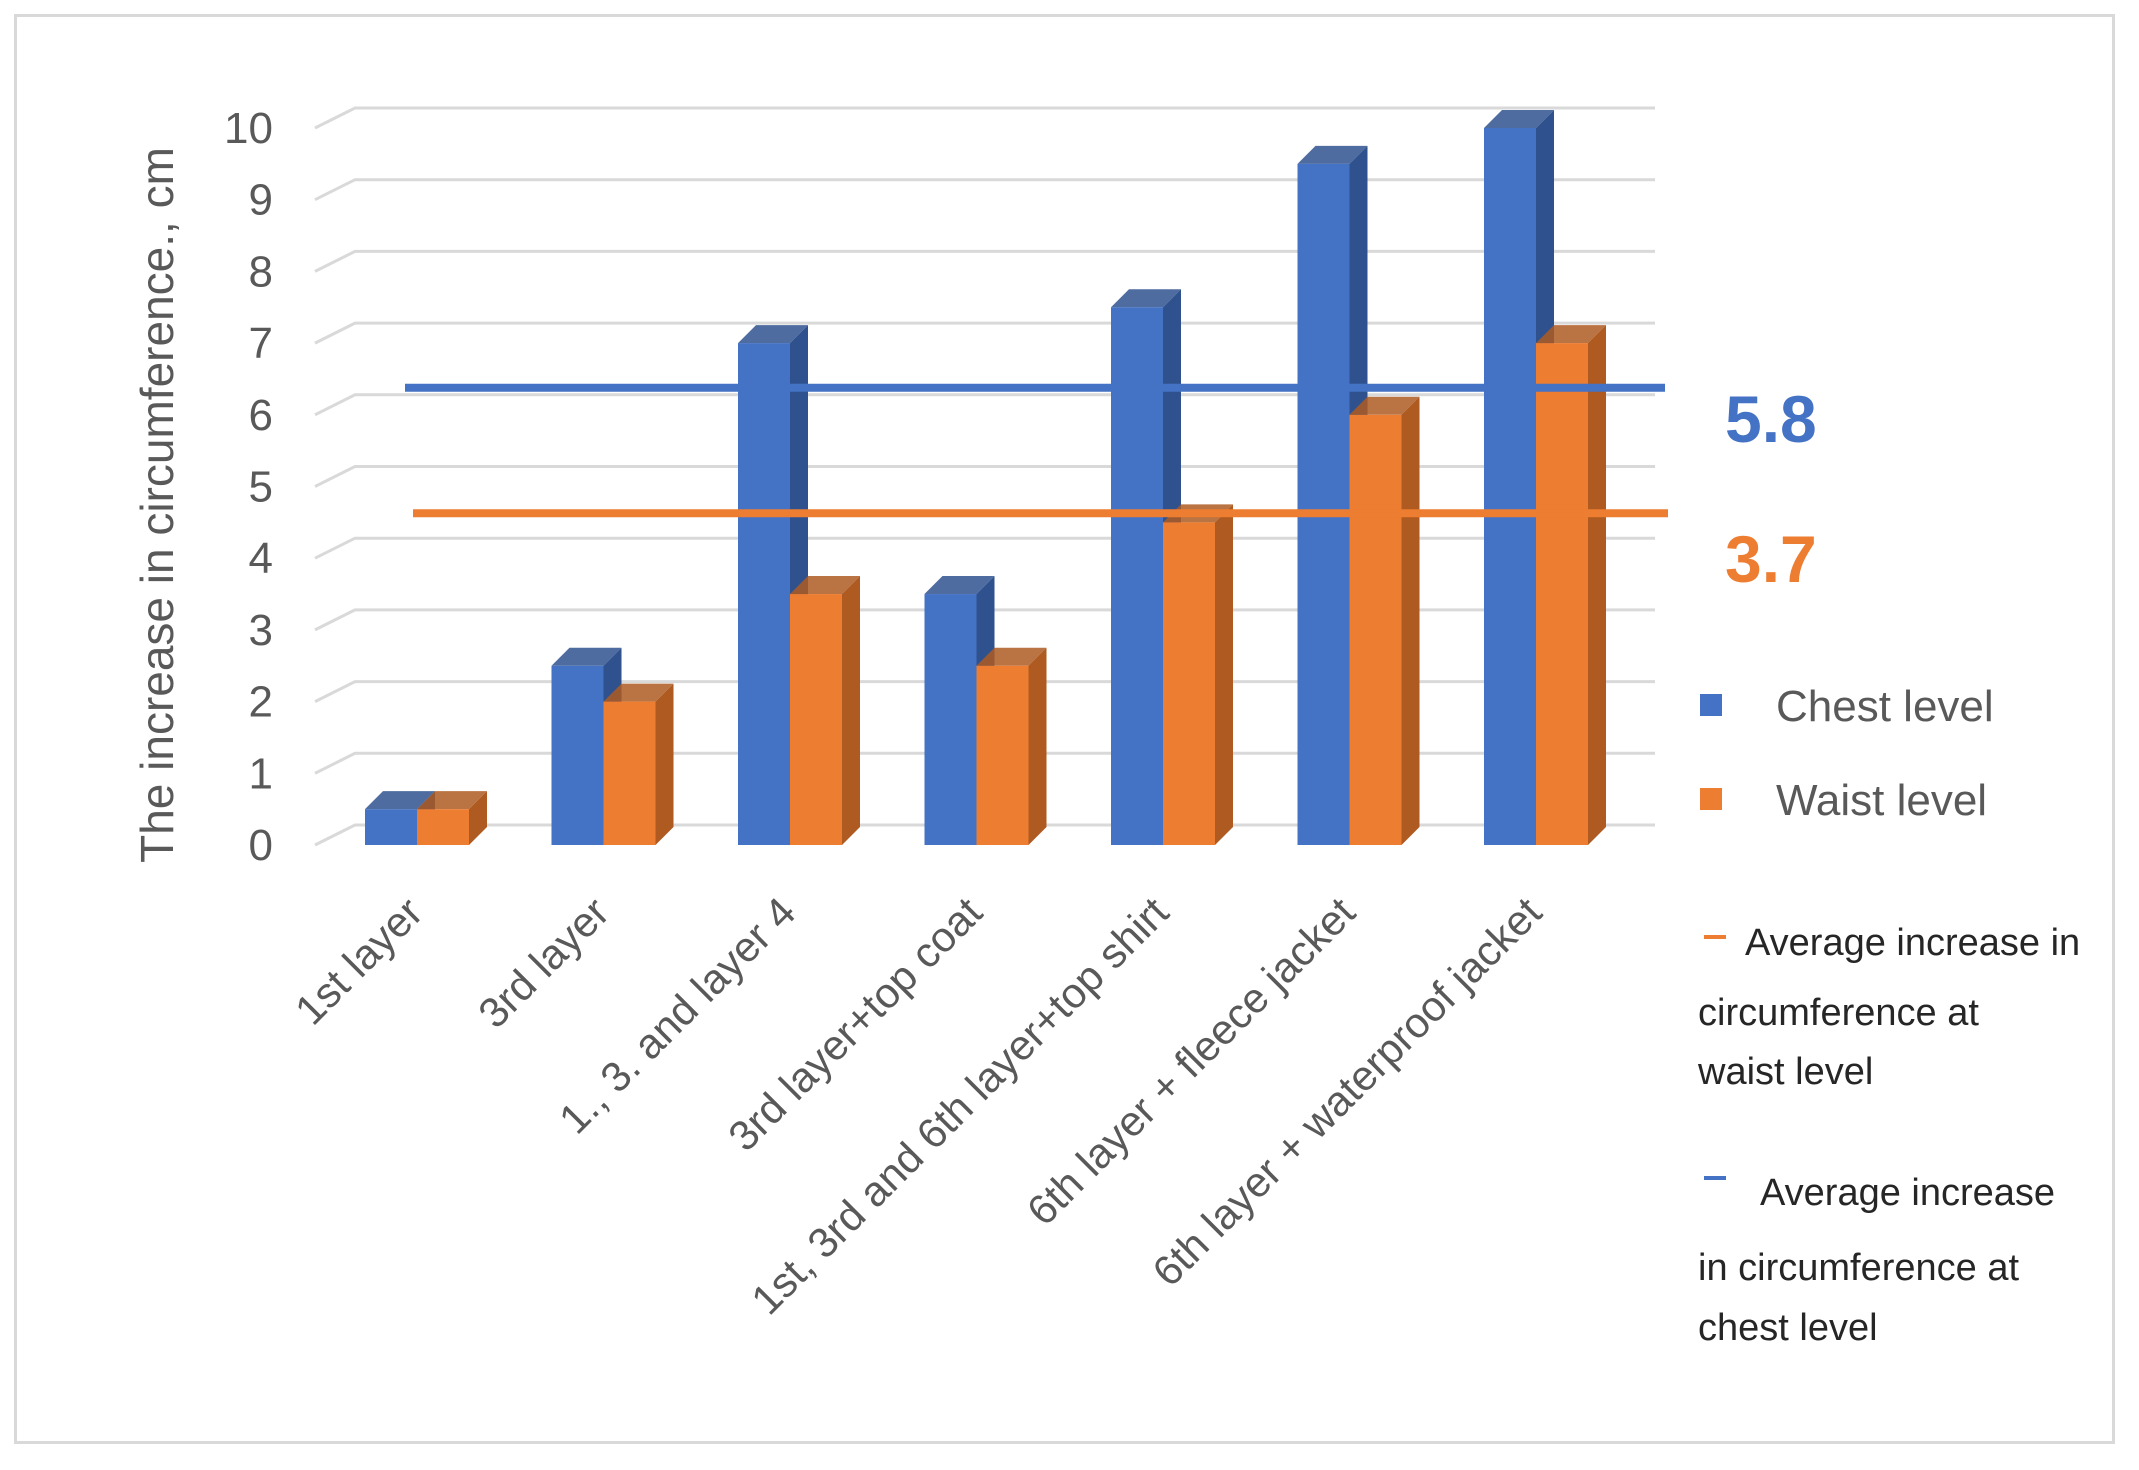 This screenshot has height=1470, width=2139. What do you see at coordinates (1912, 943) in the screenshot?
I see `legend-waist-average-line-1: Average increase in` at bounding box center [1912, 943].